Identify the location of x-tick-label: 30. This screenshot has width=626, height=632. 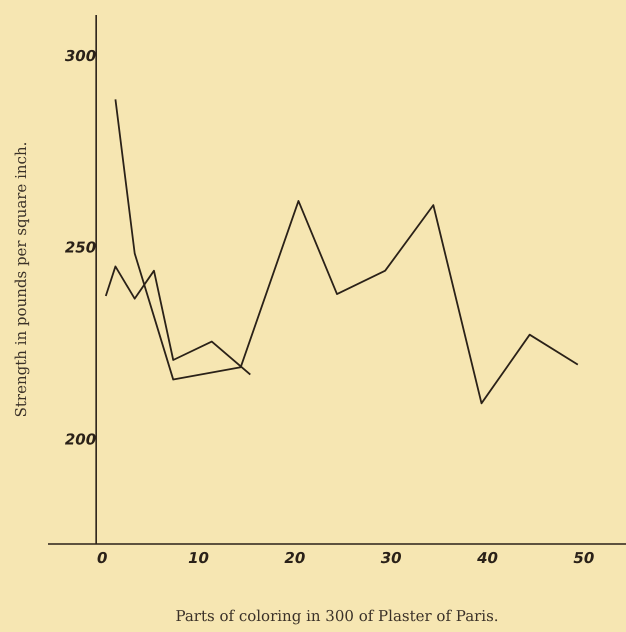
(391, 557).